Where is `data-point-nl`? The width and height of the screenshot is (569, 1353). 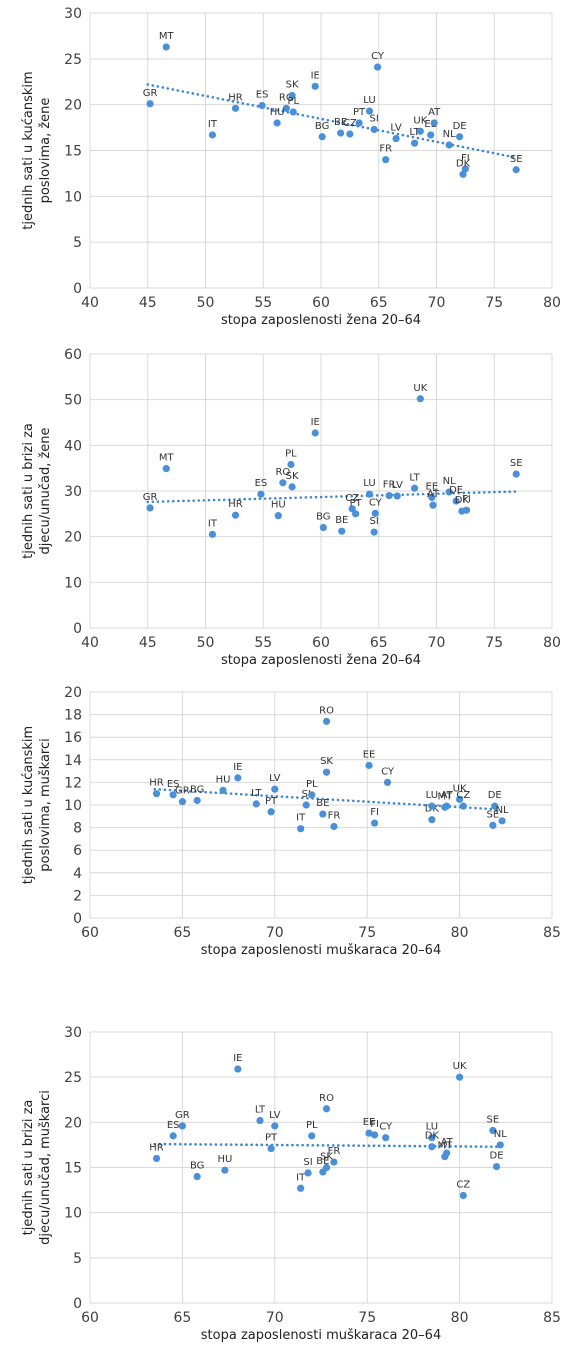 data-point-nl is located at coordinates (449, 492).